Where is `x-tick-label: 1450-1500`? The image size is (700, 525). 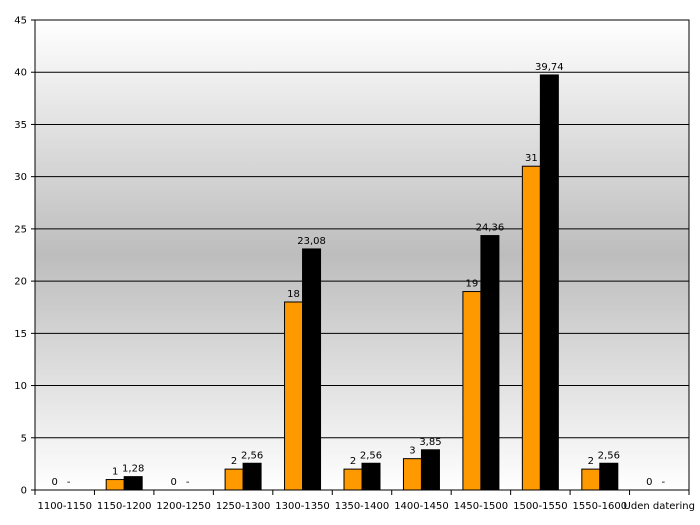
x-tick-label: 1450-1500 is located at coordinates (481, 506).